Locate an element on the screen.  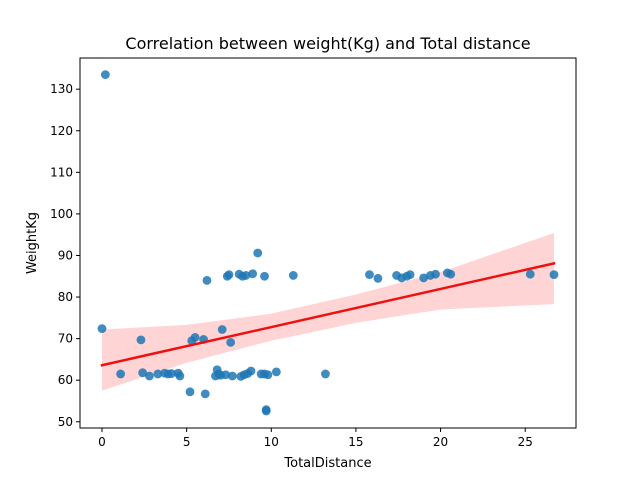
y-axis-label: WeightKg is located at coordinates (32, 243).